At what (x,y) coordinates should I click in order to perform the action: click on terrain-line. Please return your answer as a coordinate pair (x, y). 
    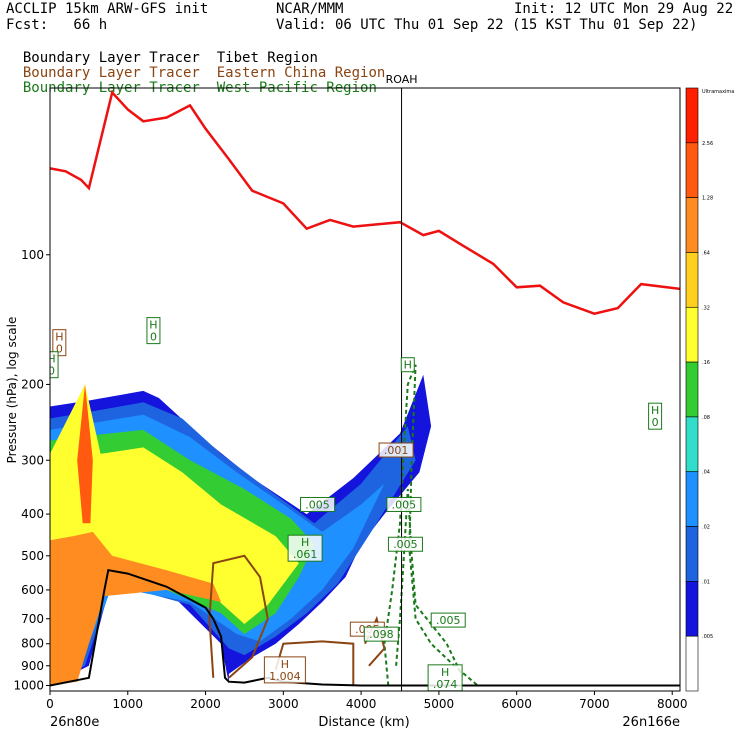
    Looking at the image, I should click on (365, 628).